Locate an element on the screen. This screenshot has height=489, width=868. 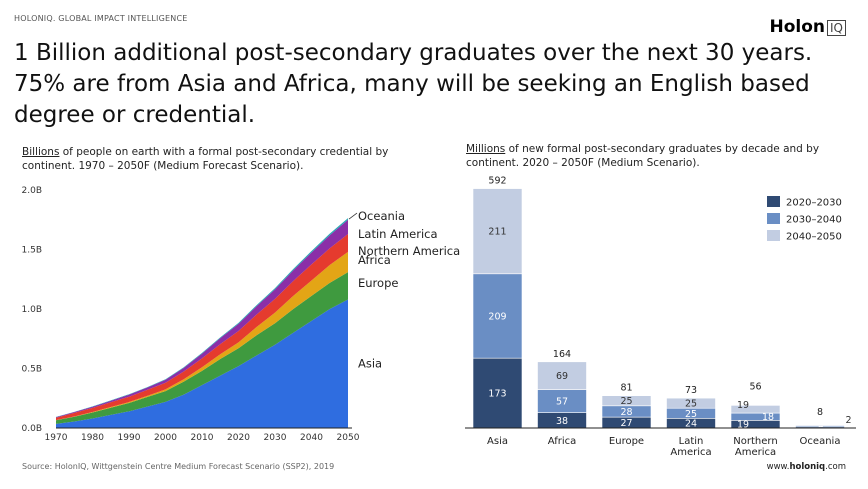
holoniq-logo: Holon IQ is located at coordinates (807, 27).